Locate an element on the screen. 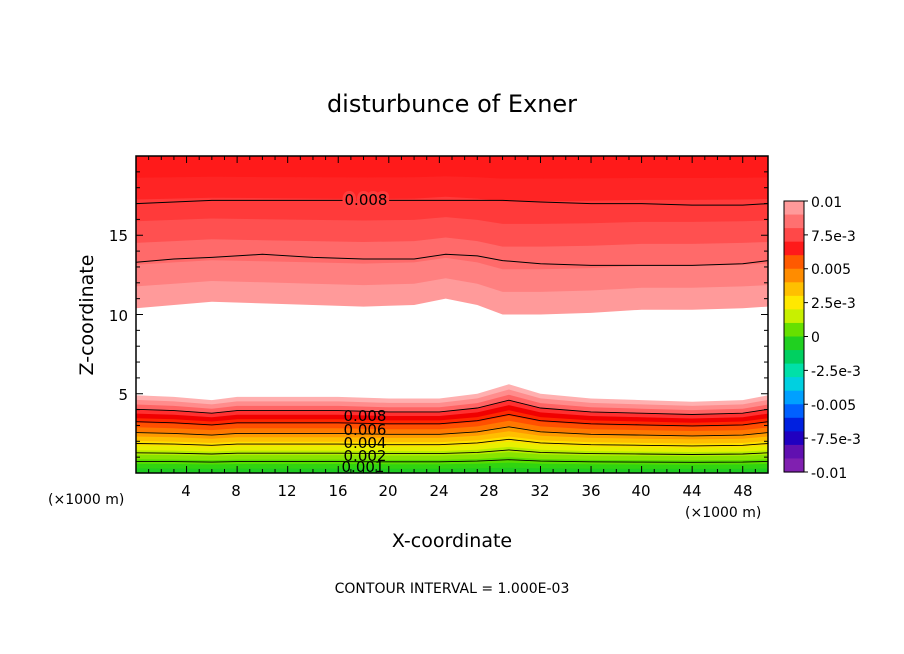 The width and height of the screenshot is (904, 654). y-tick-label: 5 is located at coordinates (123, 395).